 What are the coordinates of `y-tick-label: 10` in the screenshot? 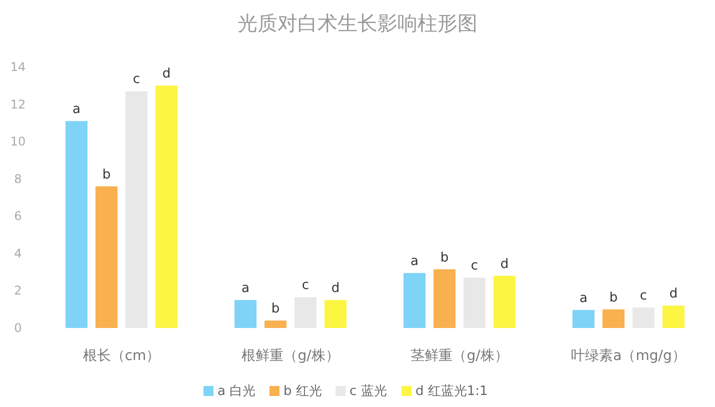 It's located at (18, 141).